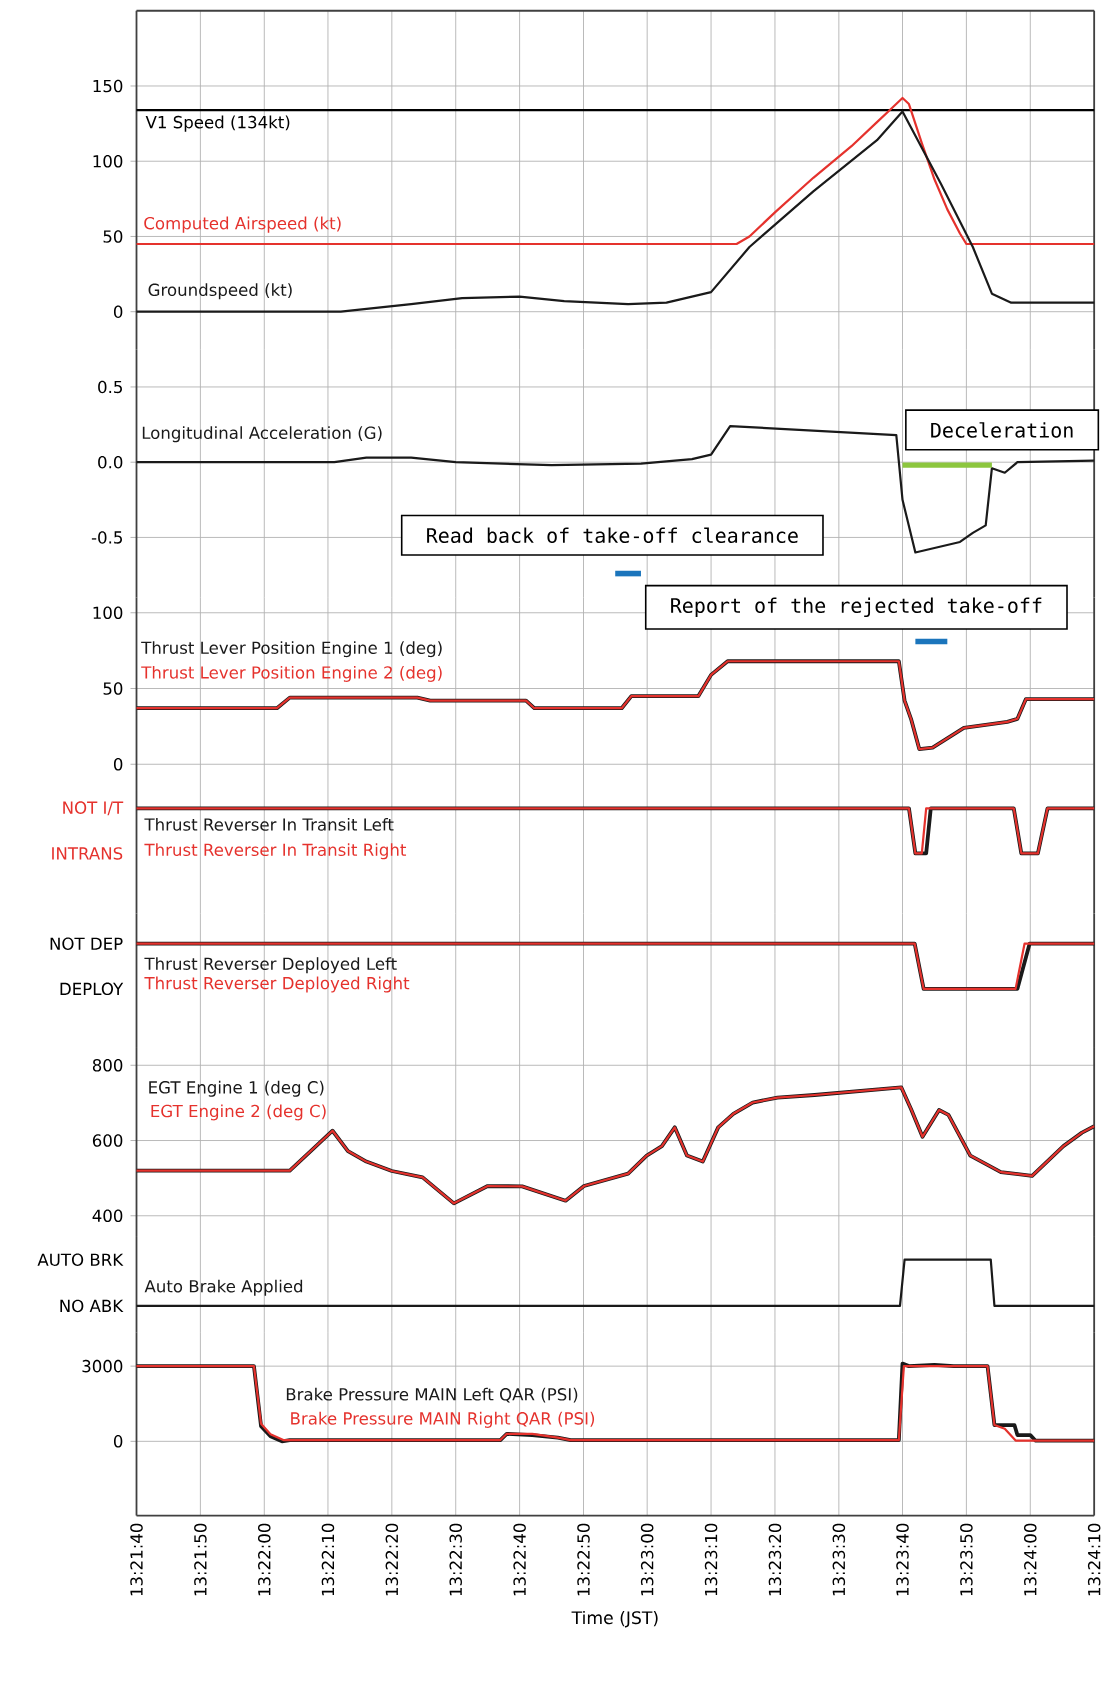 The height and width of the screenshot is (1686, 1107). I want to click on text: NOT I/T, so click(93, 808).